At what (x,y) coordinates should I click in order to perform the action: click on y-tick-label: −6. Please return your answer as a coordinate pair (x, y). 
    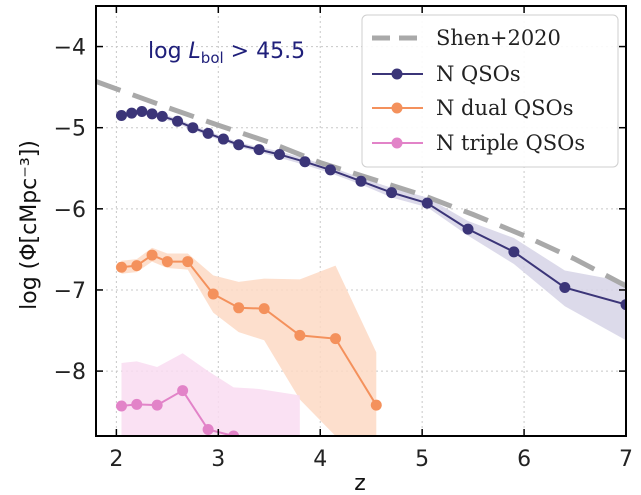
    Looking at the image, I should click on (70, 210).